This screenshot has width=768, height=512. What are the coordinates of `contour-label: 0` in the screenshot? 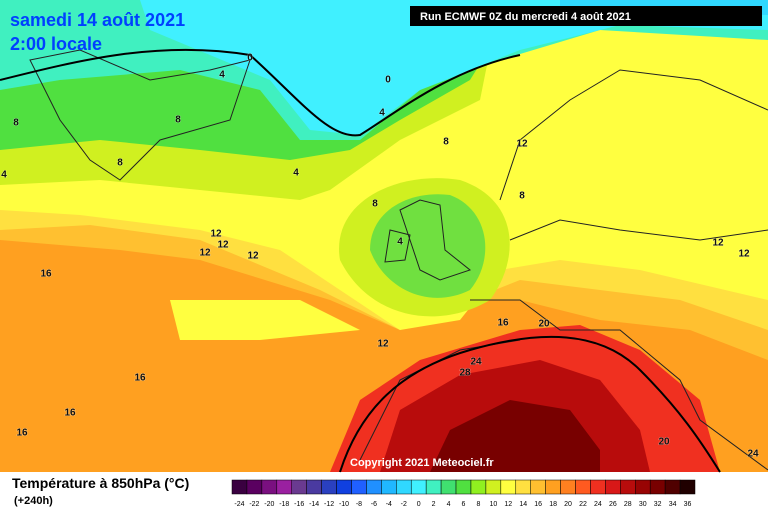 It's located at (388, 80).